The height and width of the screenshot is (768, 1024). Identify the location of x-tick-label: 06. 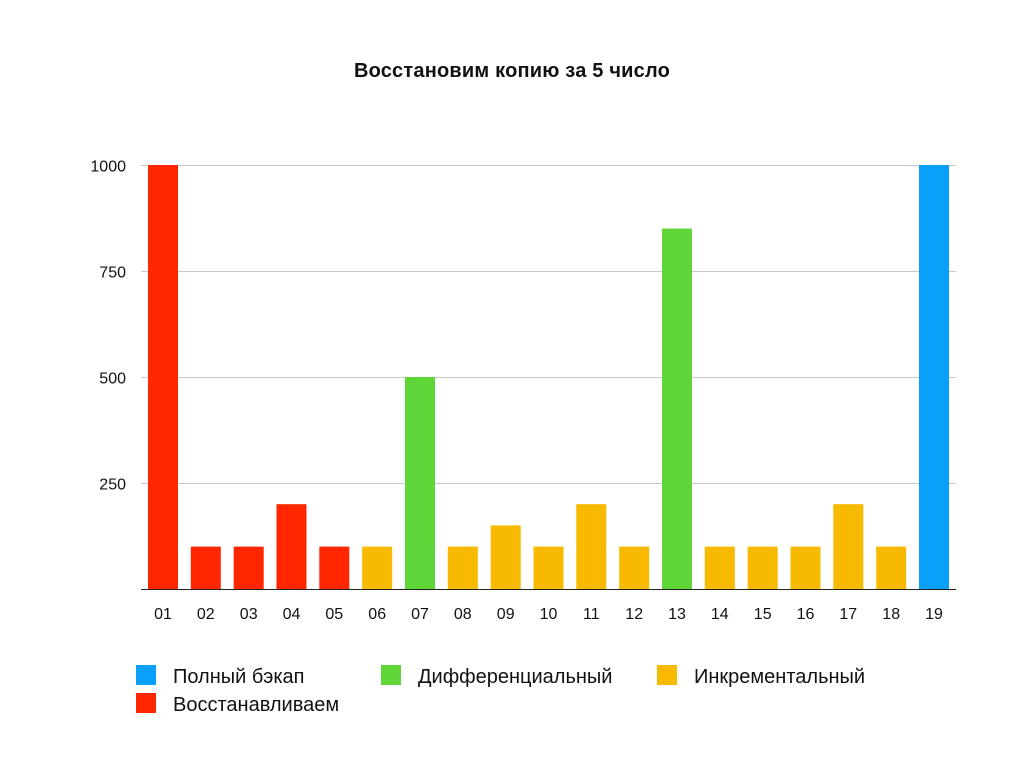
(377, 614).